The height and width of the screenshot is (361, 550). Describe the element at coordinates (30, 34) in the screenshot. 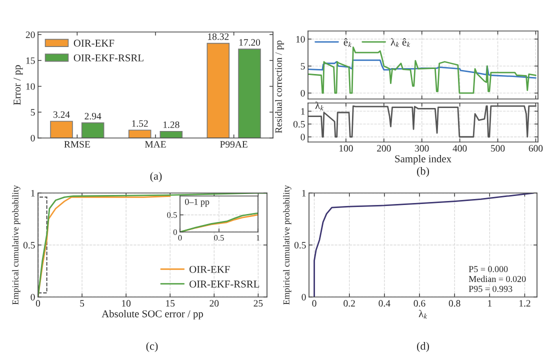

I see `y-tick-label: 20` at that location.